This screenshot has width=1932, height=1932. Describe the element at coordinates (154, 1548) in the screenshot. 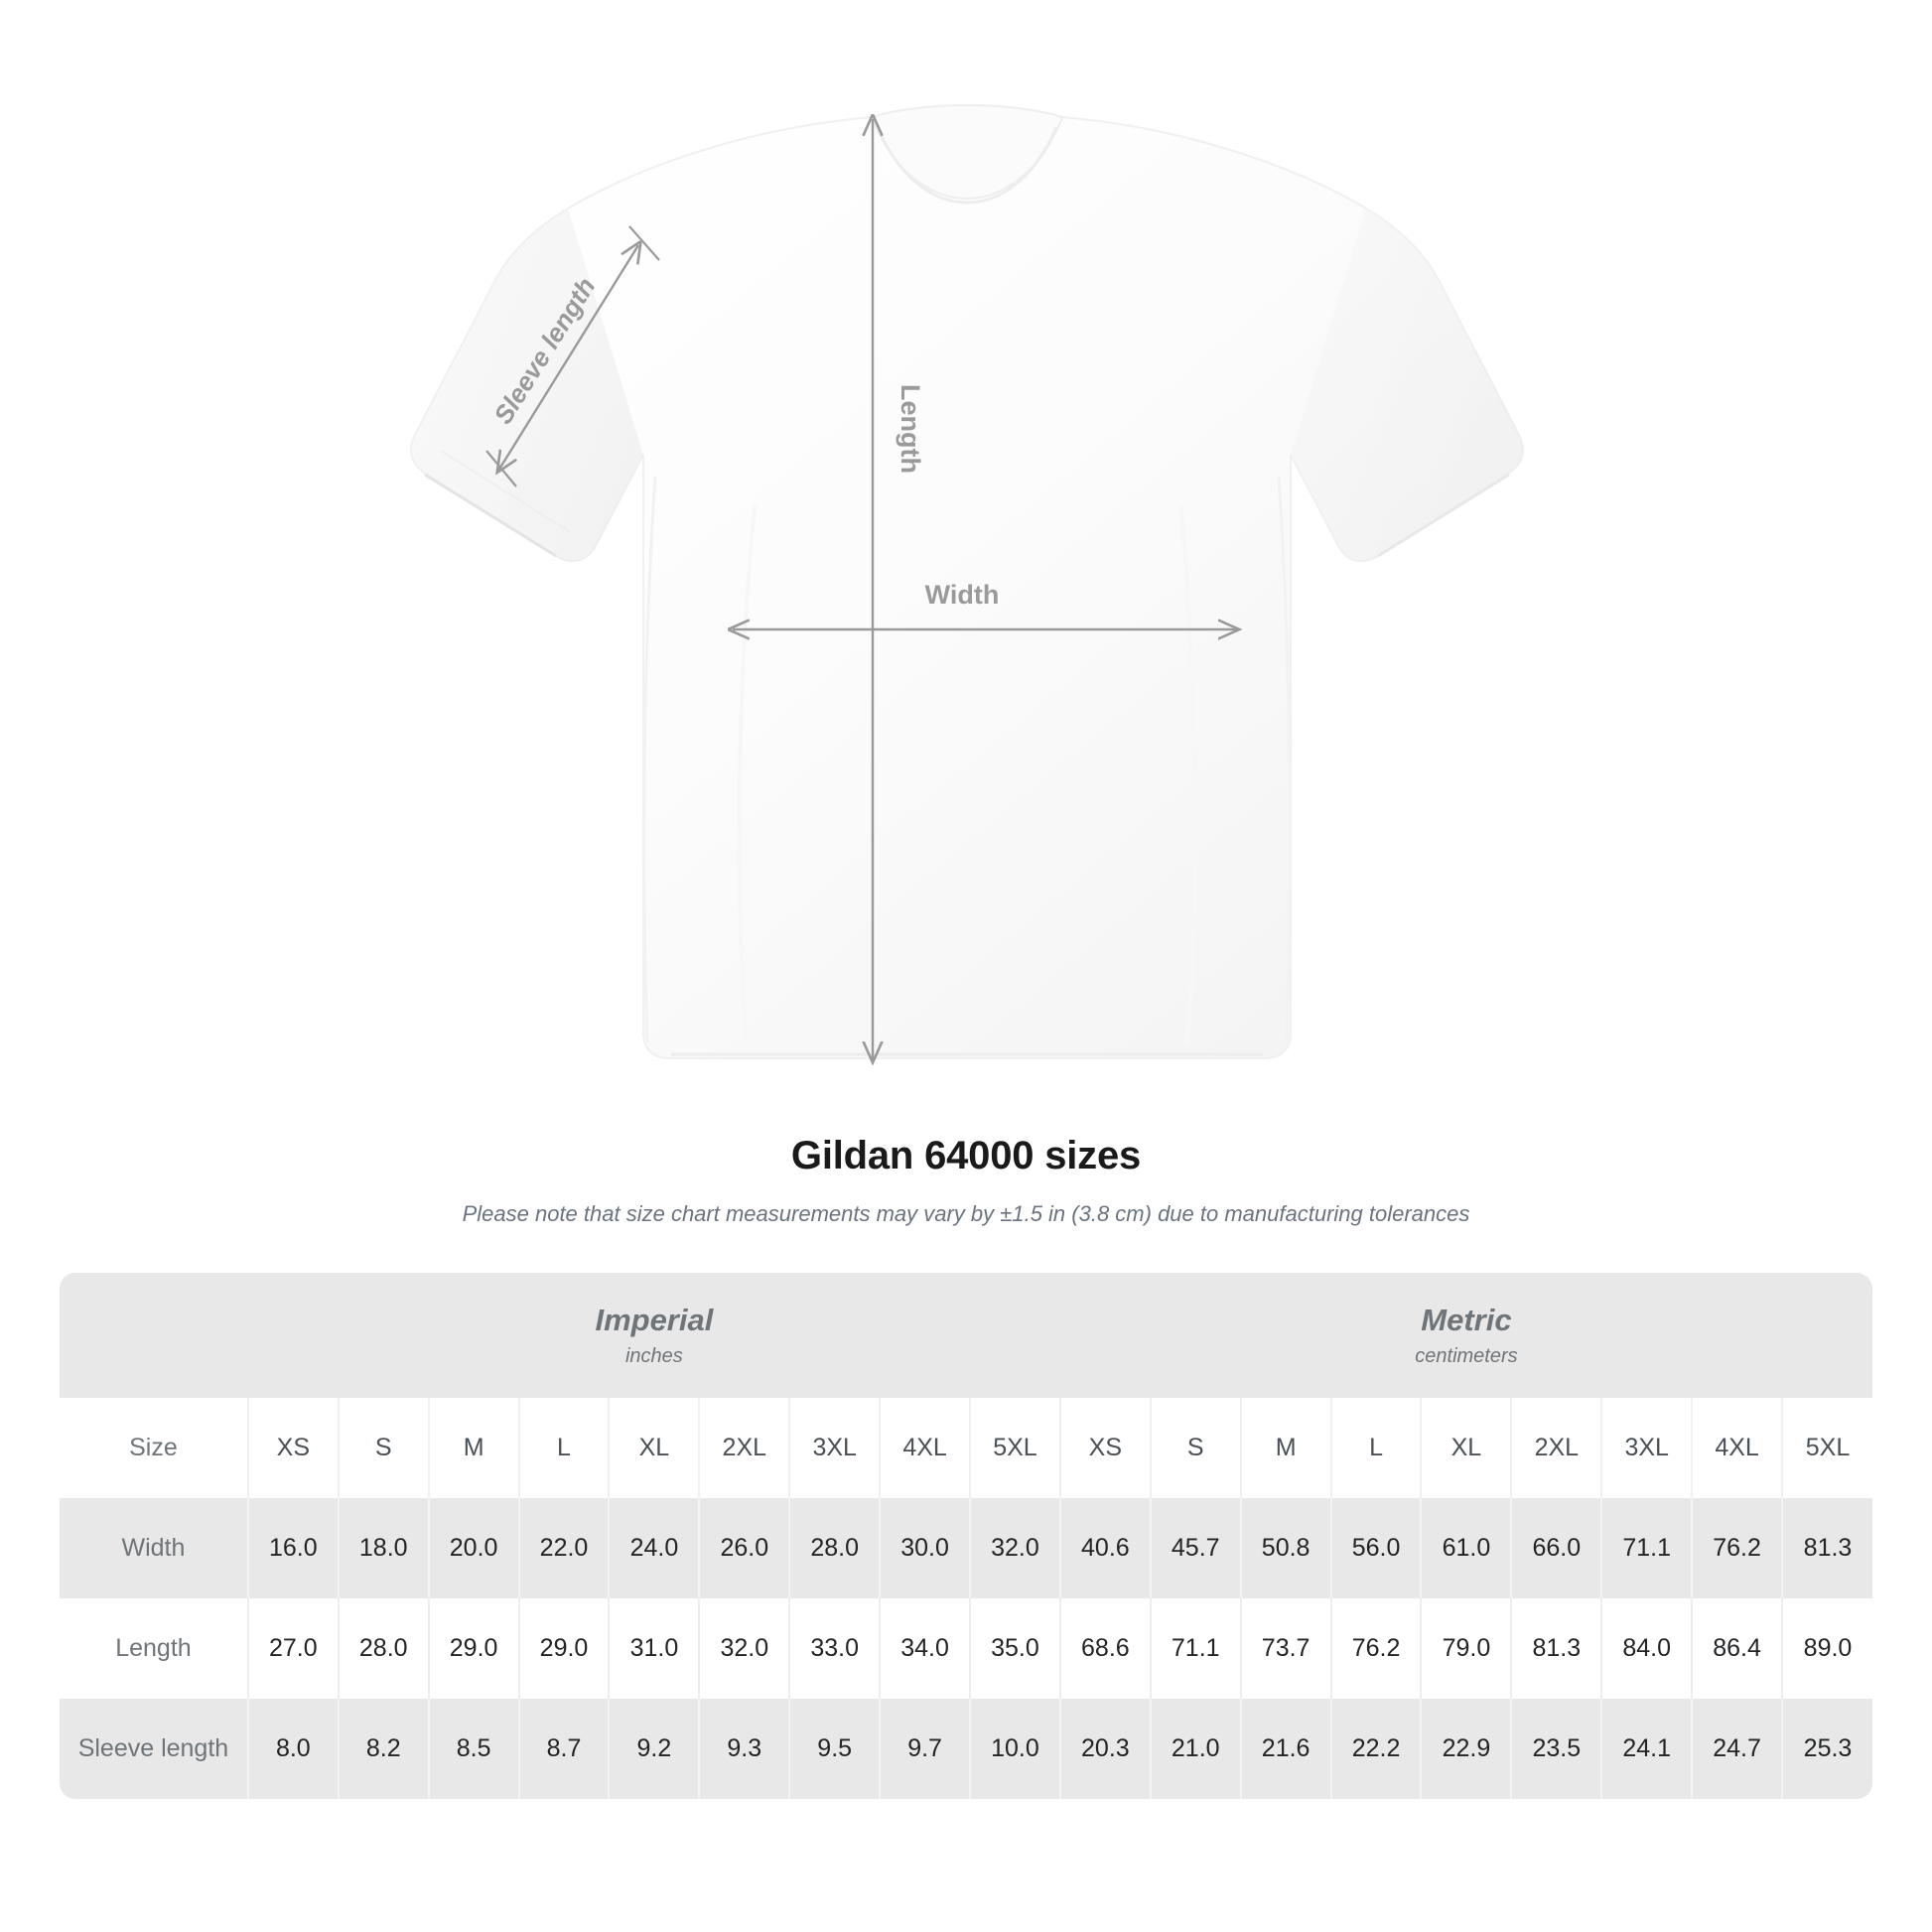

I see `row-label-width: Width` at that location.